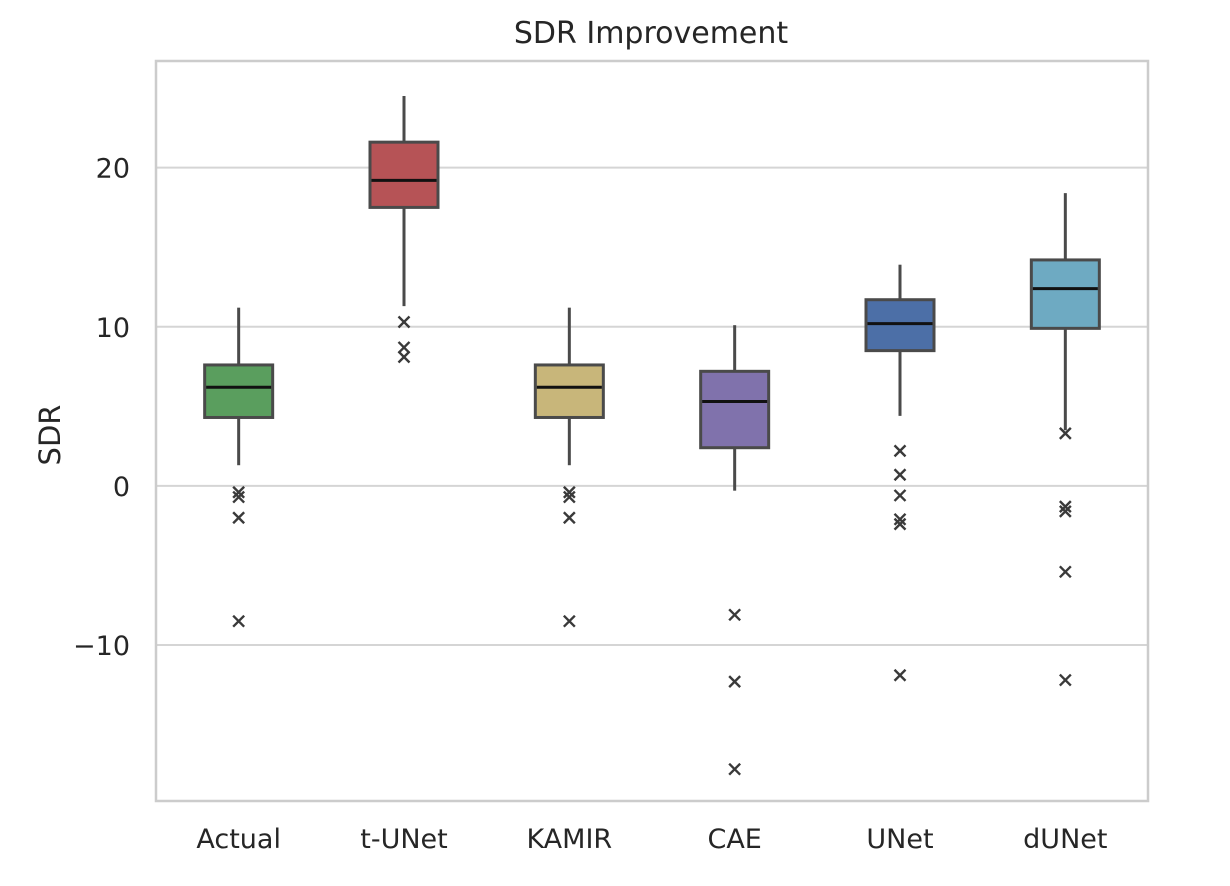 The width and height of the screenshot is (1230, 886). I want to click on x-tick-labels: Actual t-UNet KAMIR CAE UNet dUNet, so click(651, 839).